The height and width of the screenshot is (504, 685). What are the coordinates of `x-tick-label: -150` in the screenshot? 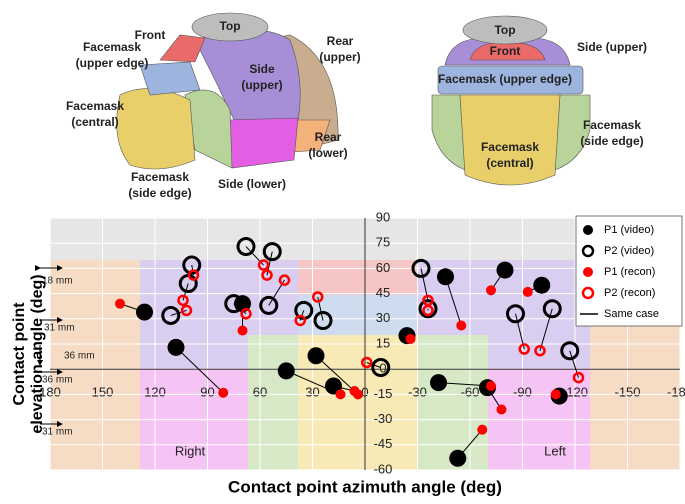 It's located at (627, 392).